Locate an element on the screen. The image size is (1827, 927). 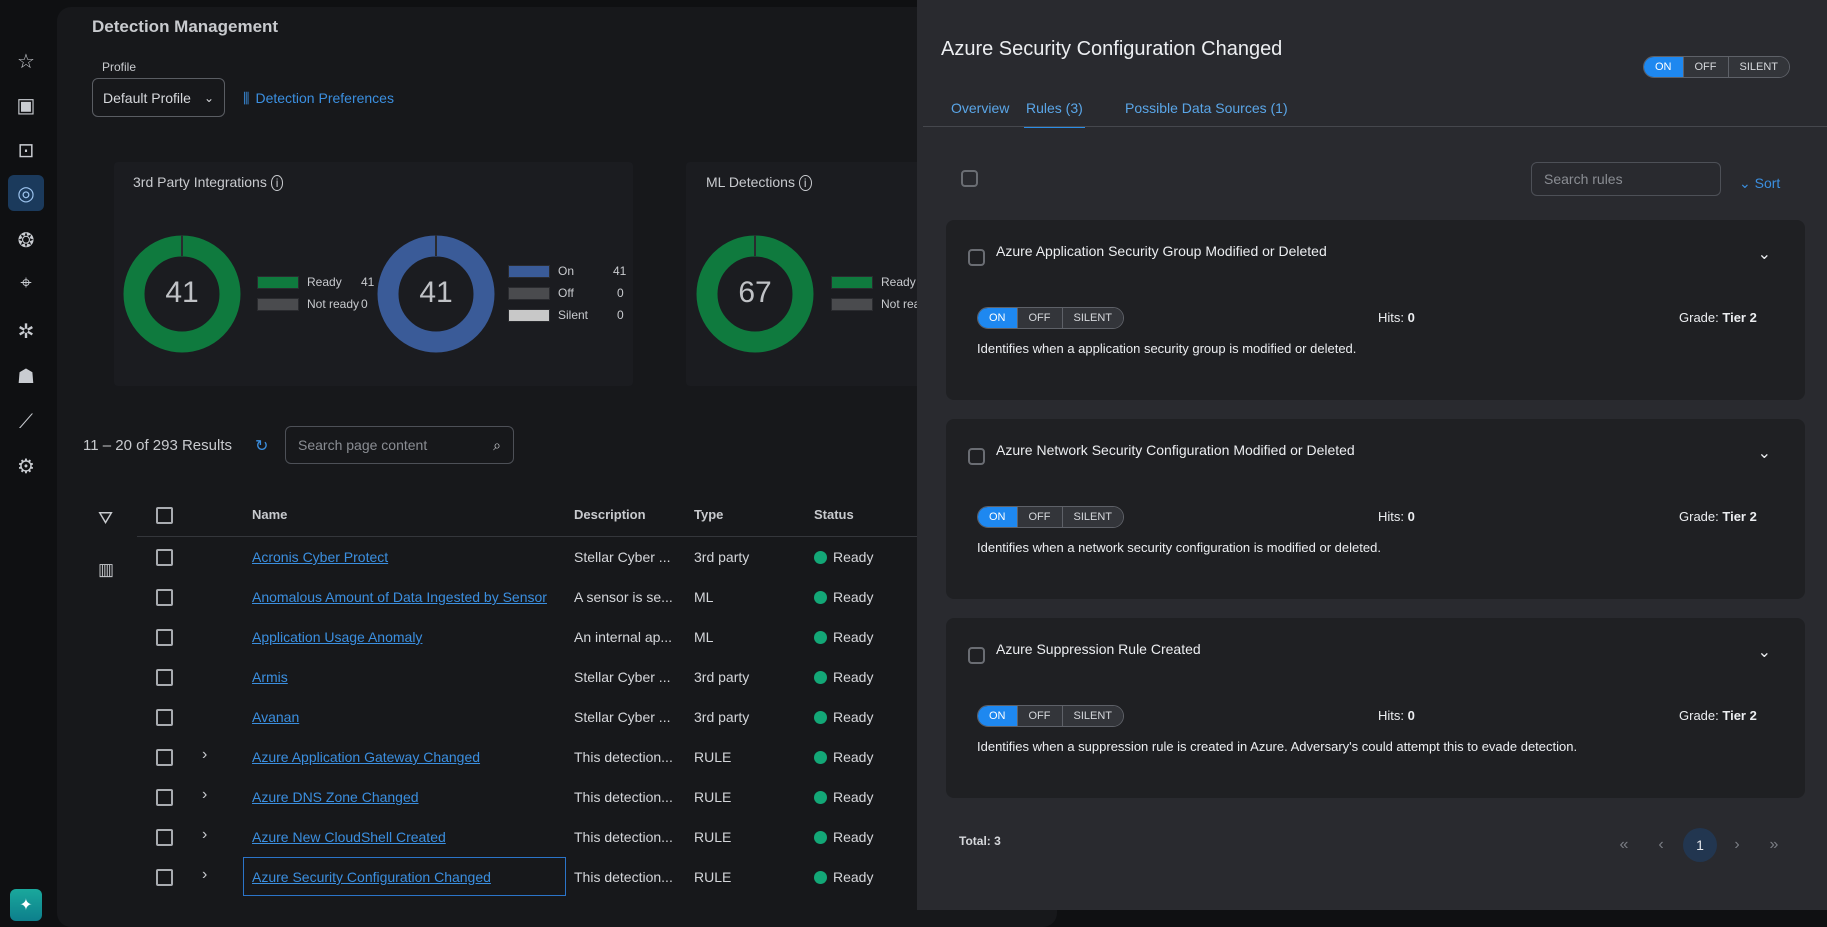
row-name-link: Azure Application Gateway Changed is located at coordinates (366, 757).